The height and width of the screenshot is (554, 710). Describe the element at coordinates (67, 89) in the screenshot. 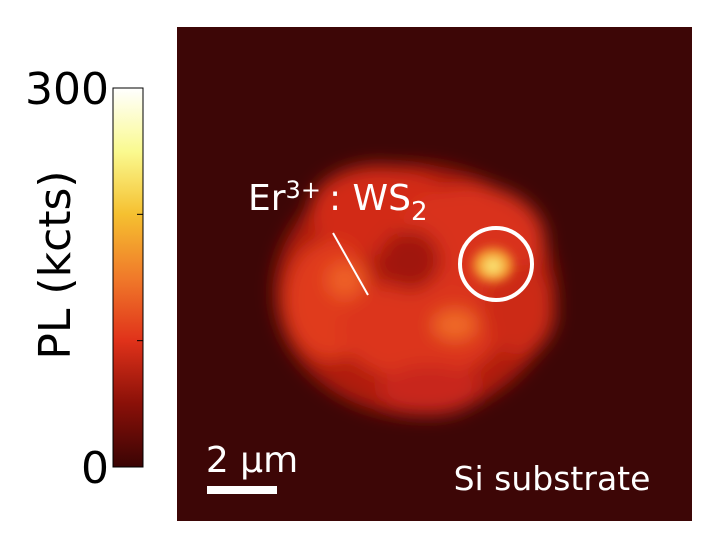

I see `colorbar-tick-label: 300` at that location.